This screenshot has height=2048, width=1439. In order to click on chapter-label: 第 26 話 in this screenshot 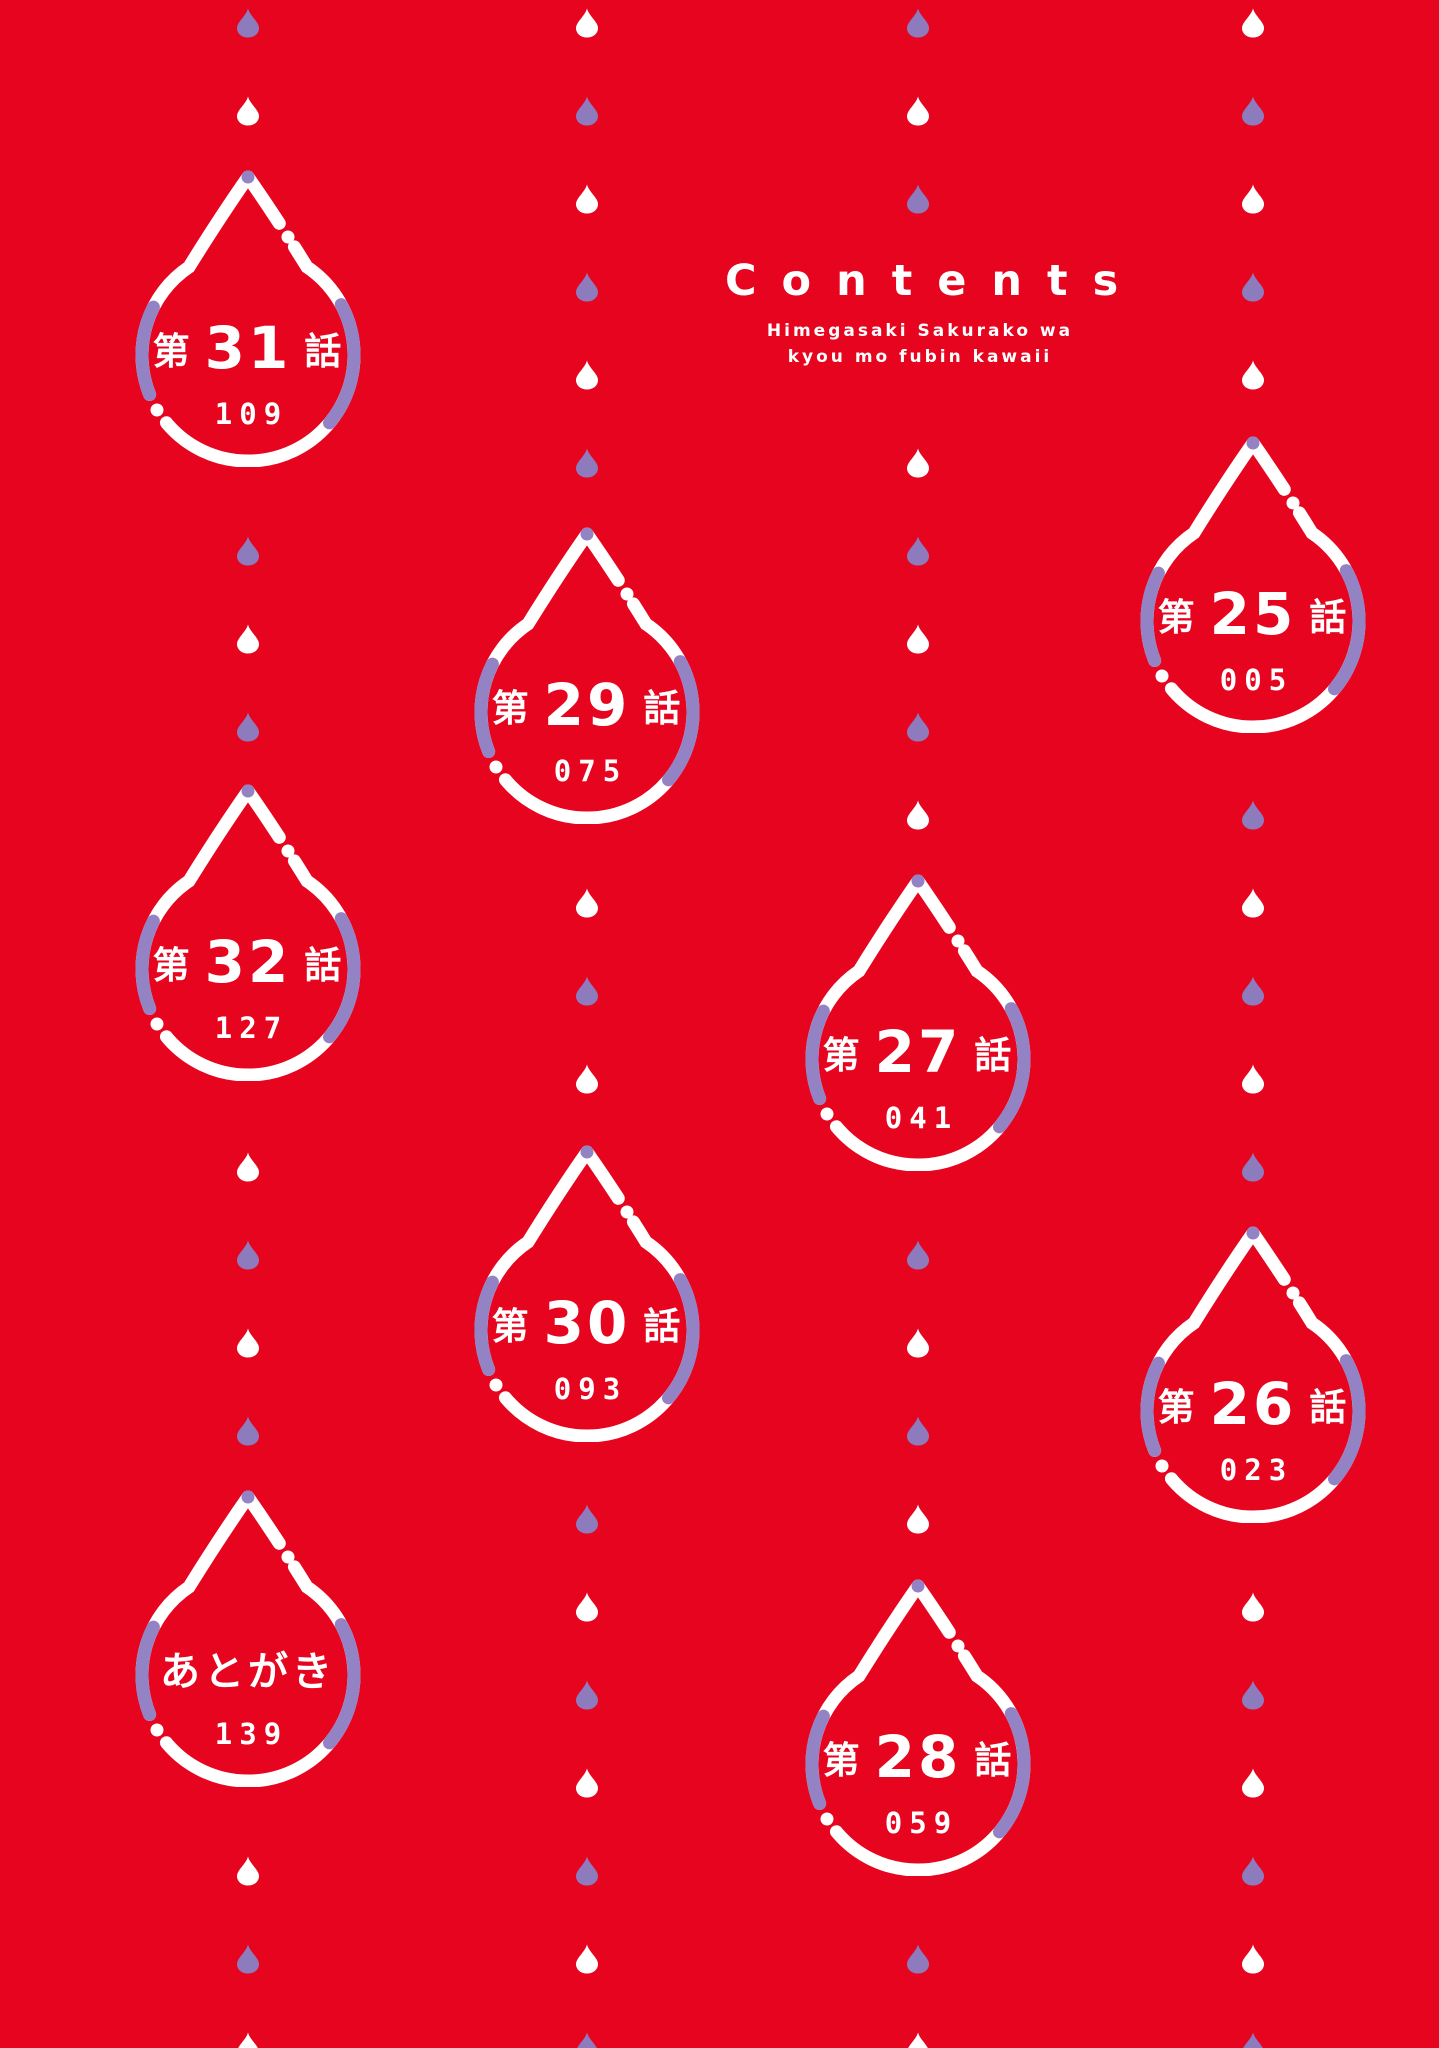, I will do `click(1253, 1404)`.